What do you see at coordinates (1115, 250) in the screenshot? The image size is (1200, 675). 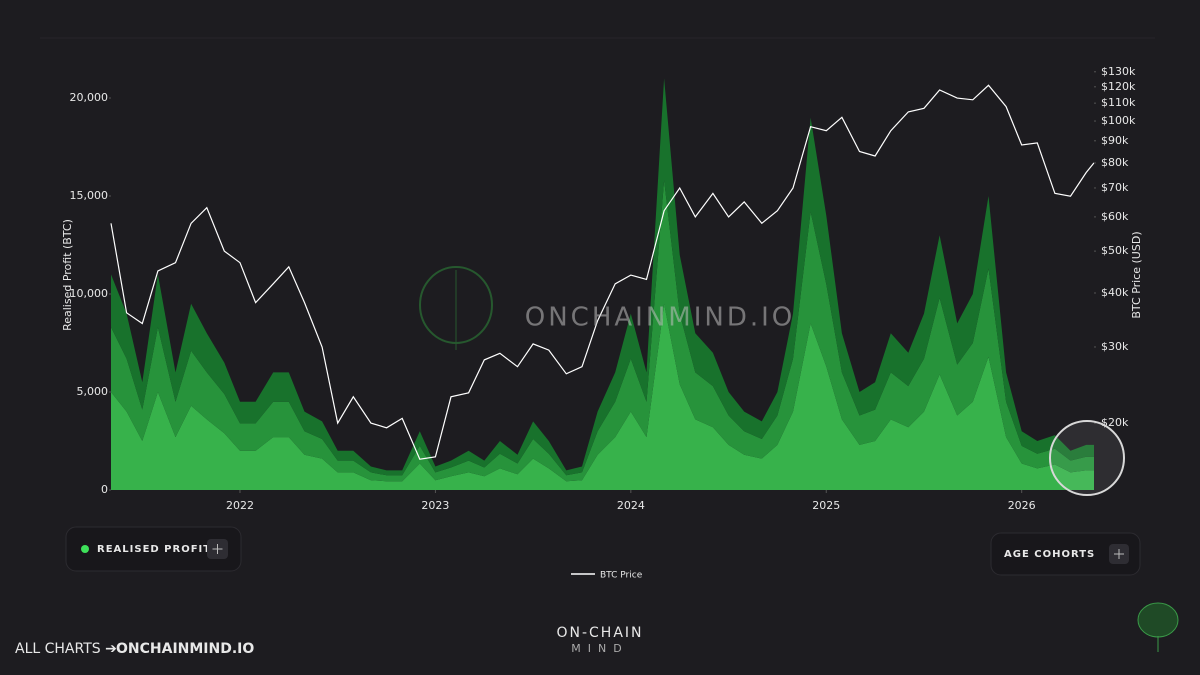 I see `y2-tick-label: $50k` at bounding box center [1115, 250].